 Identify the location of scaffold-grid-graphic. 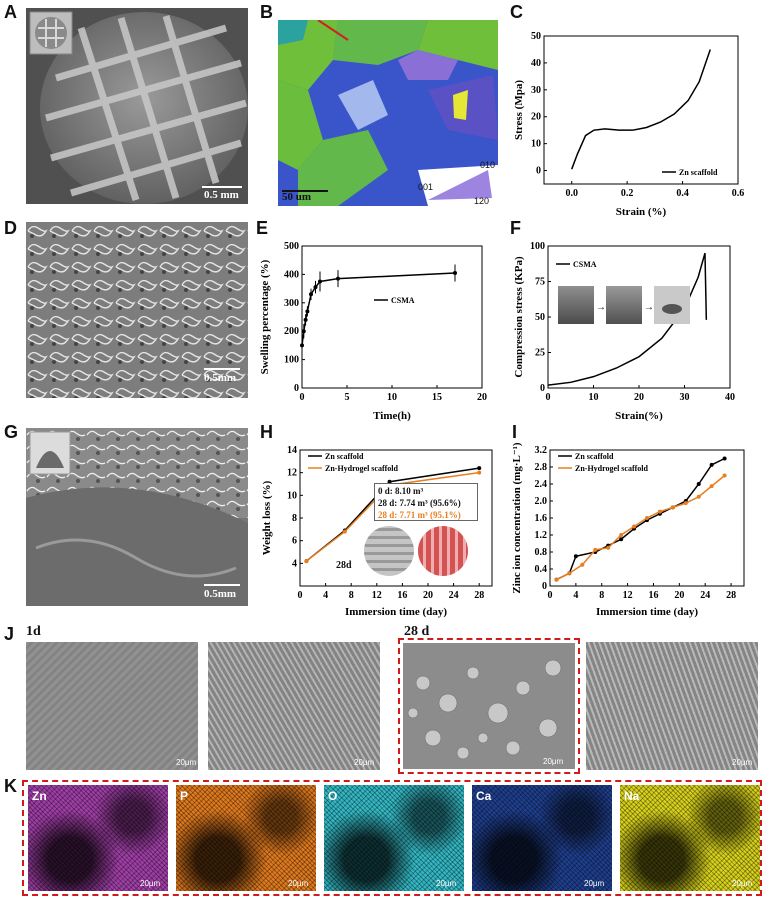
(137, 106).